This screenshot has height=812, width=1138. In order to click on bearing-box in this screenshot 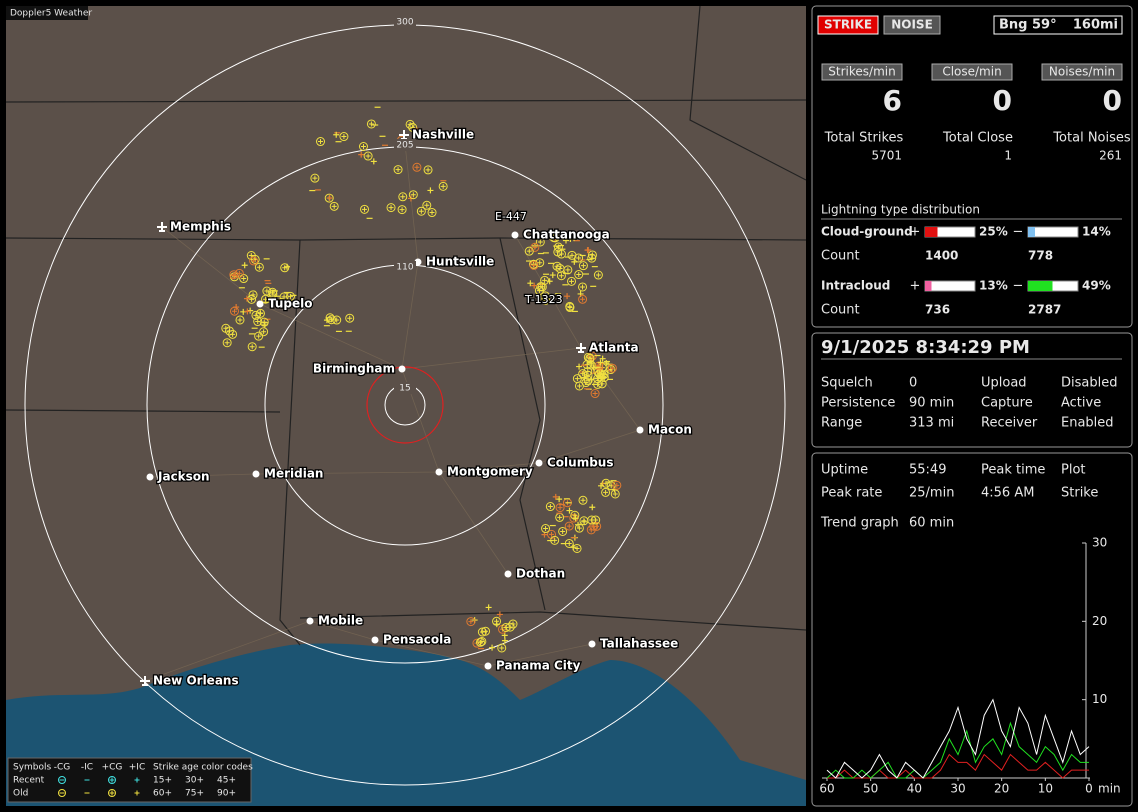, I will do `click(1058, 25)`.